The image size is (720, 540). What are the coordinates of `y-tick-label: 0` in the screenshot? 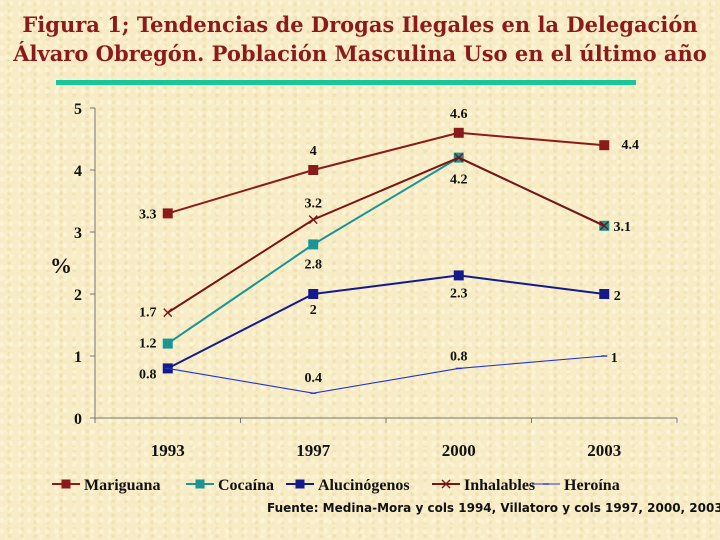 It's located at (78, 419).